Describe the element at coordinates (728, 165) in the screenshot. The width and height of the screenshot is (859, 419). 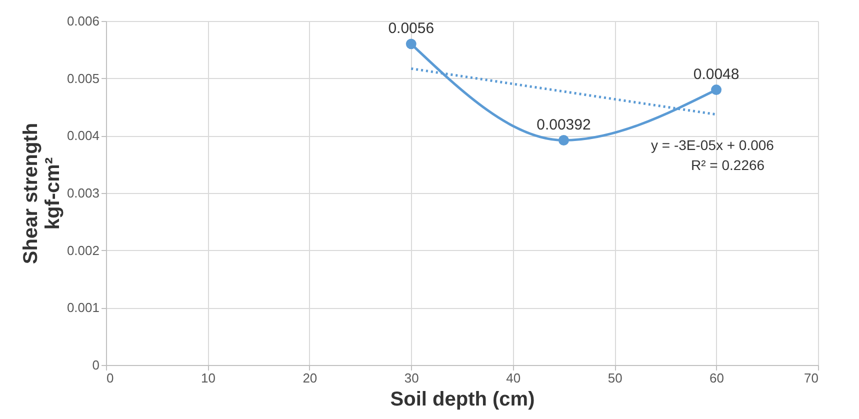
I see `annotation: R² = 0.2266` at that location.